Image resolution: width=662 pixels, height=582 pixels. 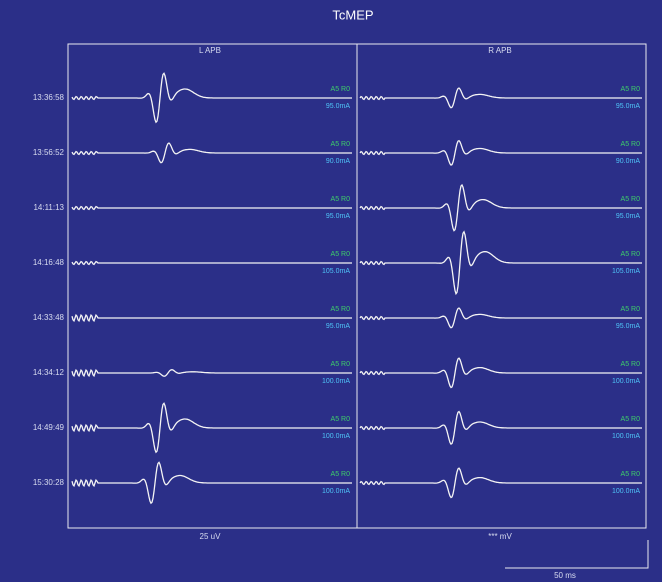 What do you see at coordinates (49, 482) in the screenshot?
I see `timestamp: 15:30:28` at bounding box center [49, 482].